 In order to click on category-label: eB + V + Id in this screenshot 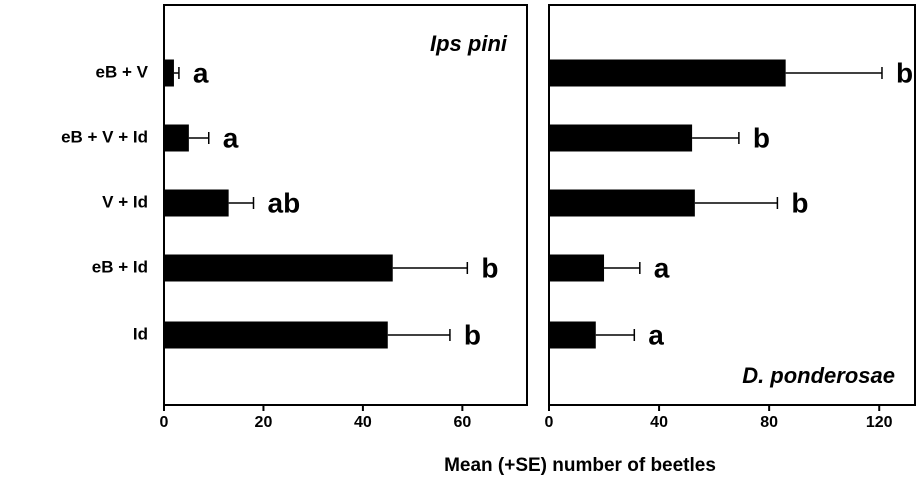, I will do `click(104, 136)`.